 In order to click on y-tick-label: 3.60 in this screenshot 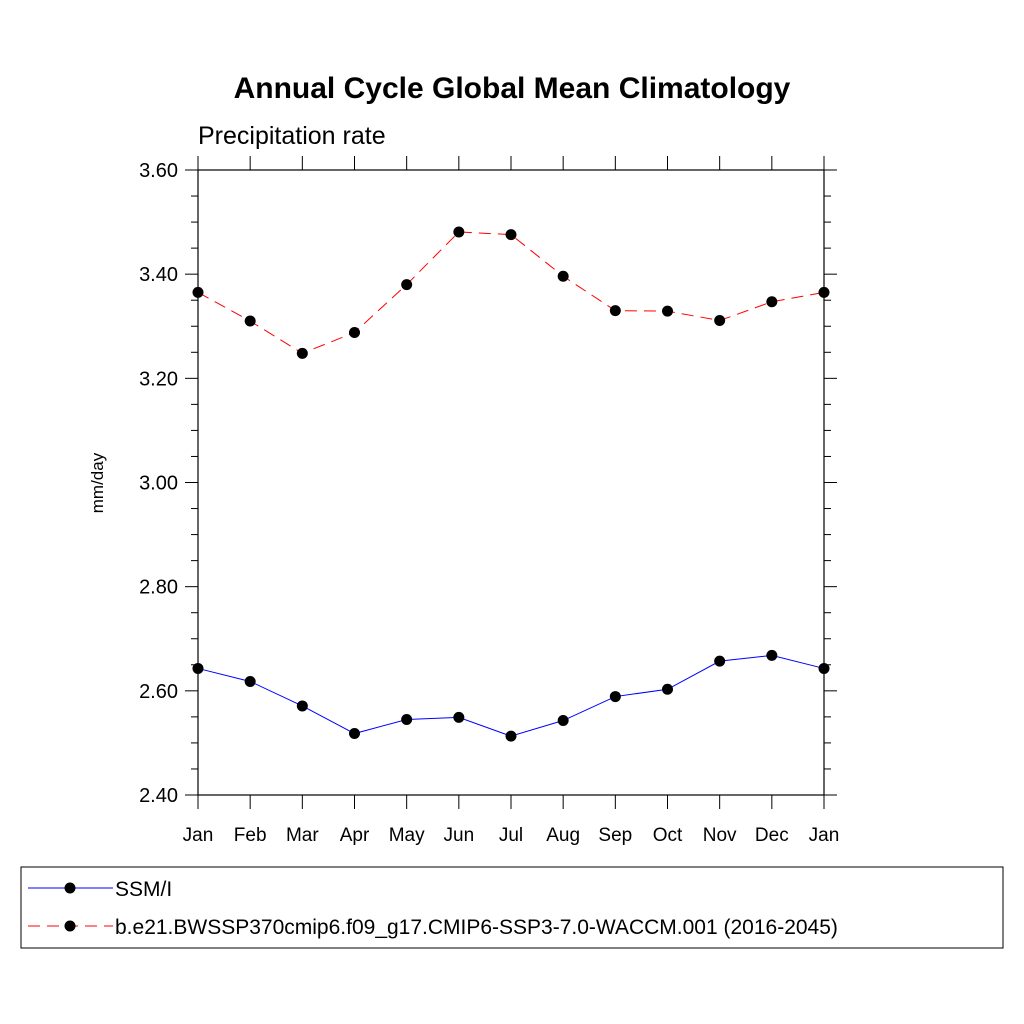, I will do `click(158, 171)`.